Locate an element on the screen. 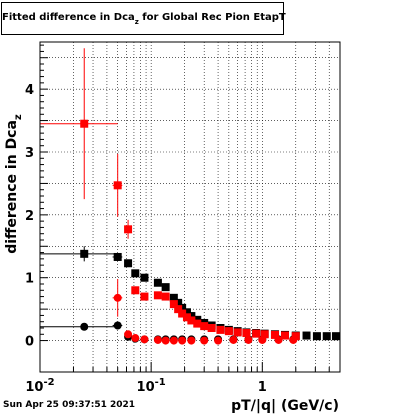 Image resolution: width=400 pixels, height=414 pixels. y-tick-label: 0 is located at coordinates (29, 342).